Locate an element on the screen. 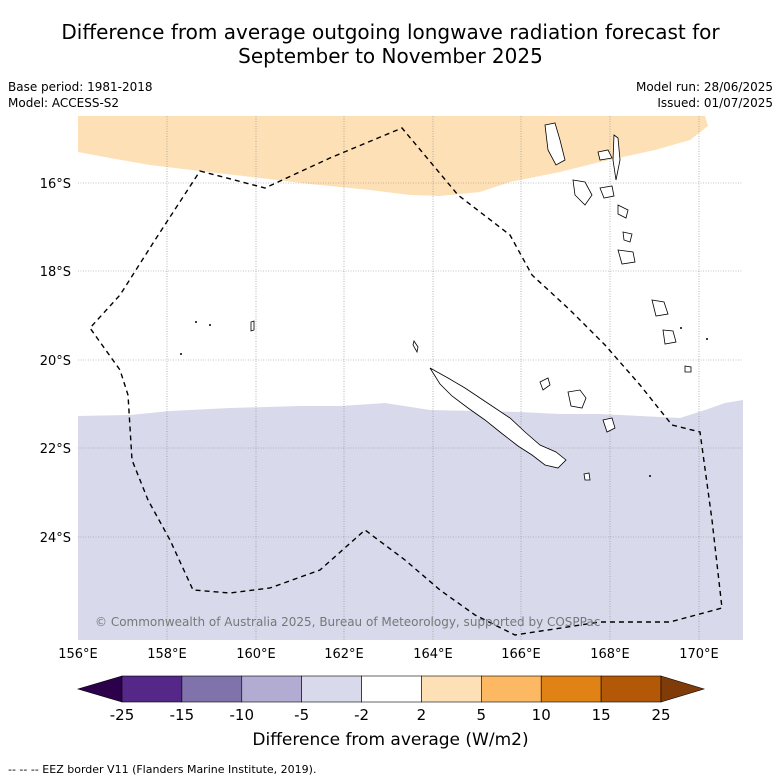  colorbar-tick-label: 15 is located at coordinates (601, 715).